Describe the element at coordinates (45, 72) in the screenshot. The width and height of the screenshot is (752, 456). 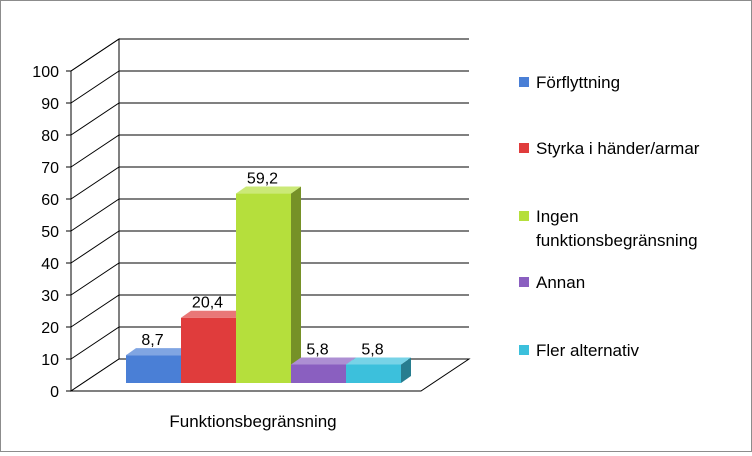
I see `y-tick-label: 100` at that location.